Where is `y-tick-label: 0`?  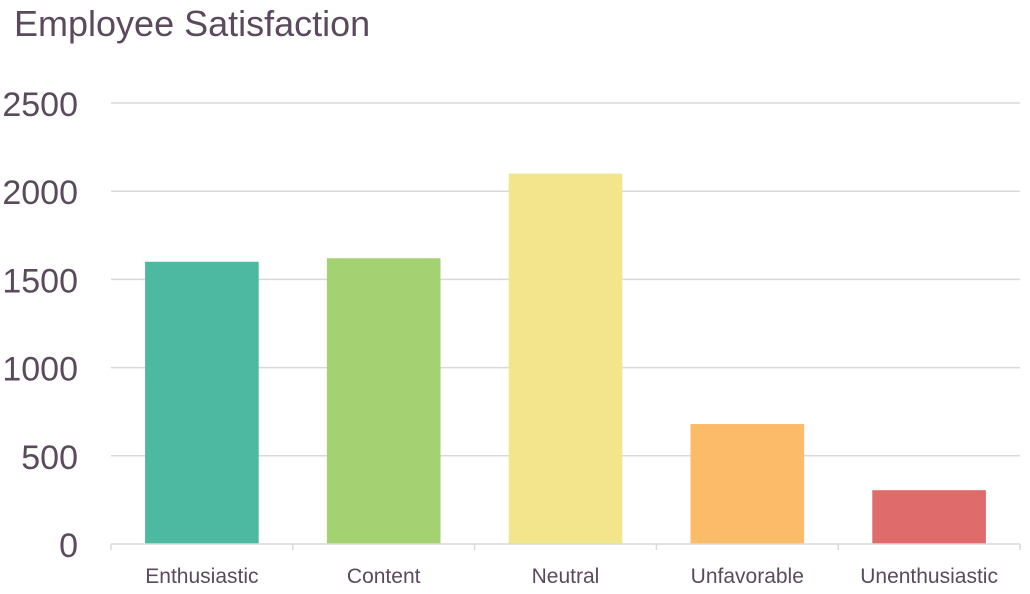 y-tick-label: 0 is located at coordinates (68, 546).